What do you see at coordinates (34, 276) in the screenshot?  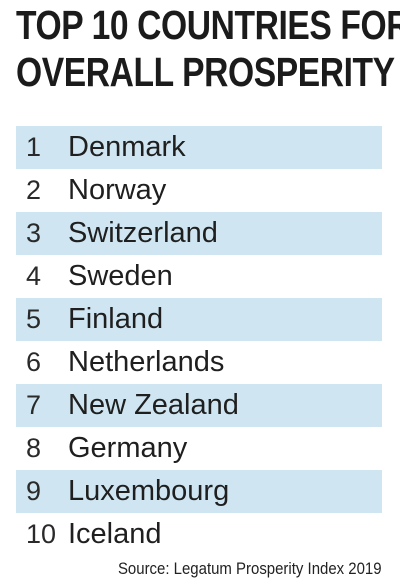 I see `rank-cell: 4` at bounding box center [34, 276].